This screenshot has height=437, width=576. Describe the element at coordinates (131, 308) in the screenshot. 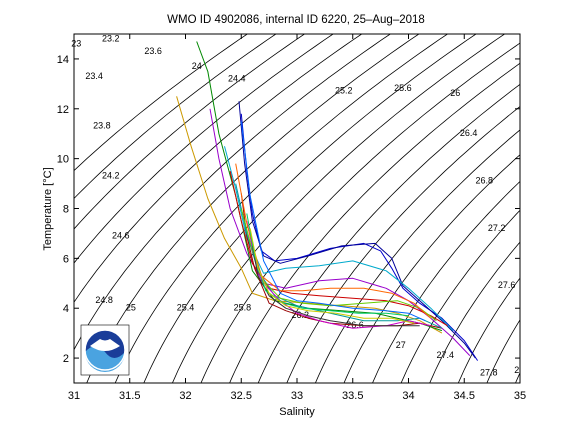

I see `isopycnal-label: 25` at that location.